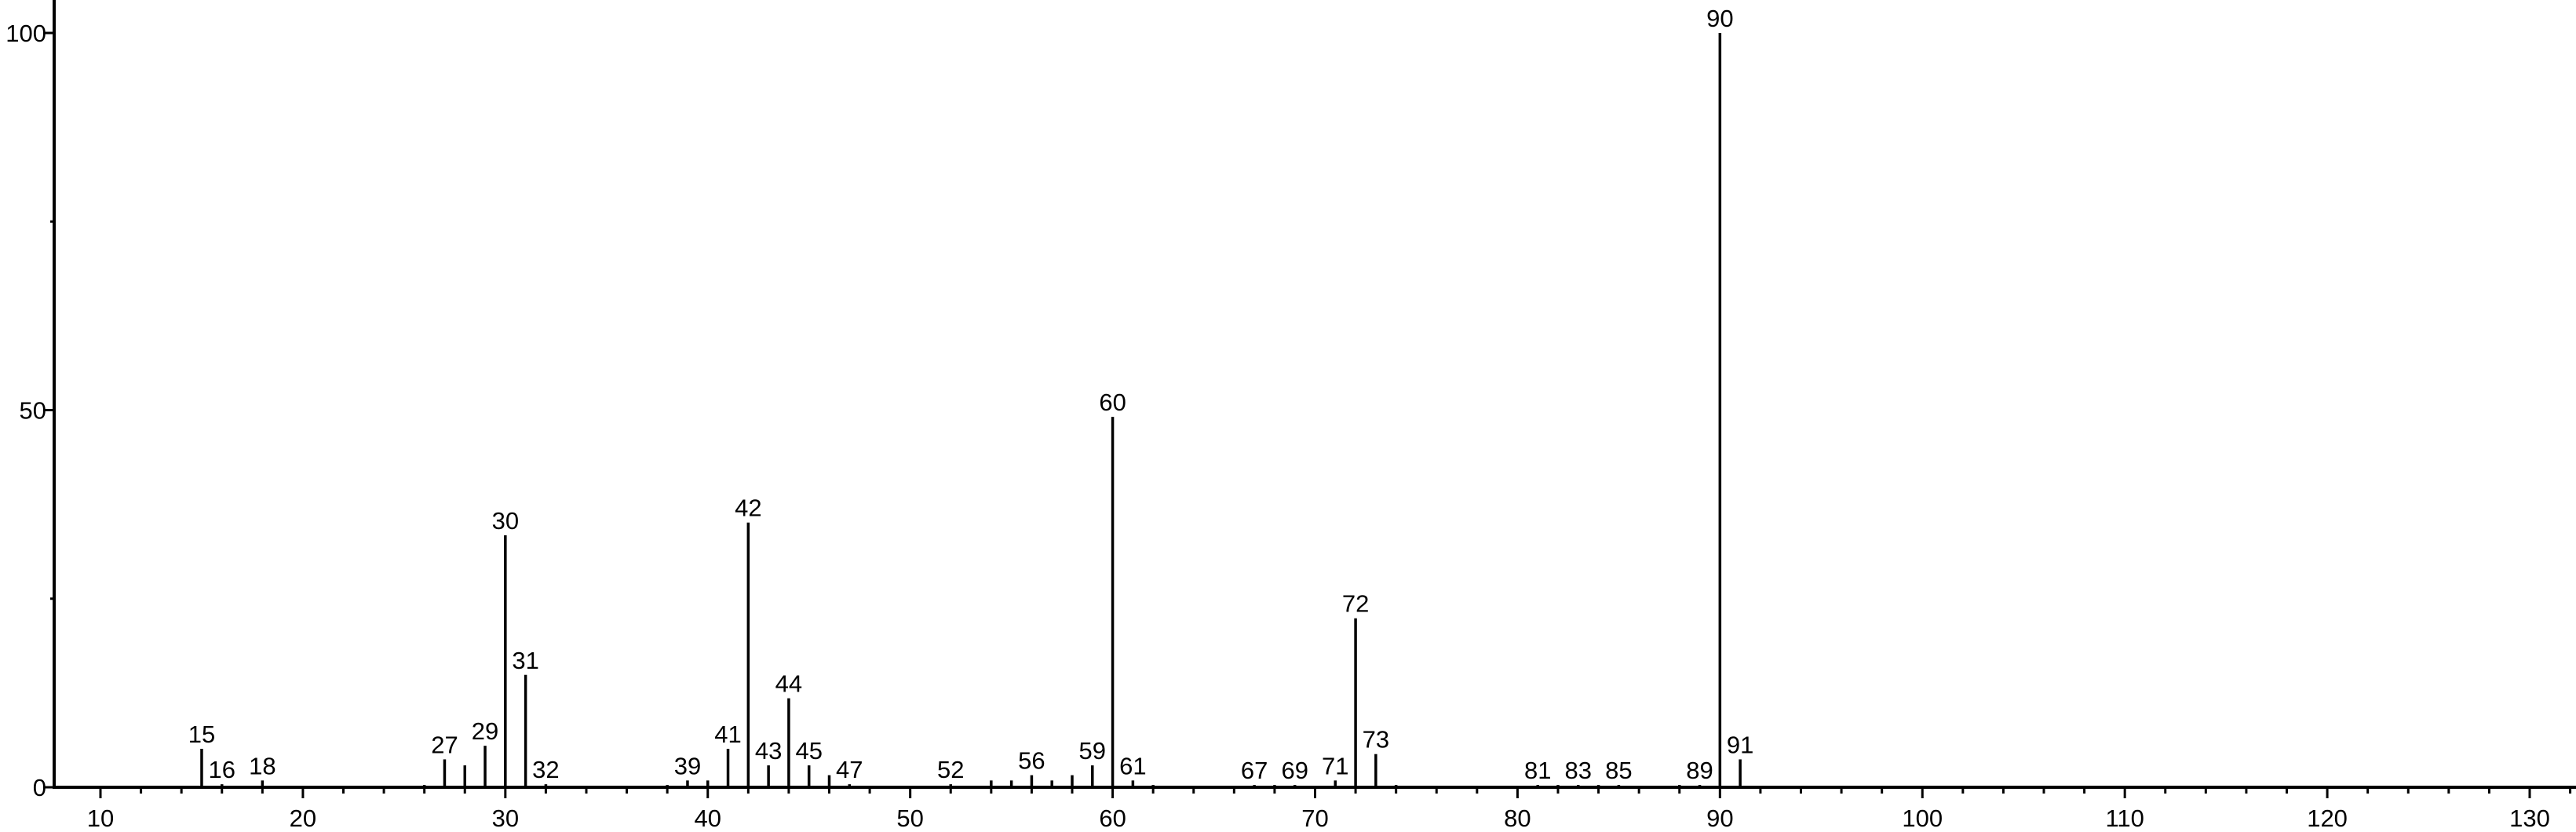  I want to click on x-tick-label: 10, so click(100, 818).